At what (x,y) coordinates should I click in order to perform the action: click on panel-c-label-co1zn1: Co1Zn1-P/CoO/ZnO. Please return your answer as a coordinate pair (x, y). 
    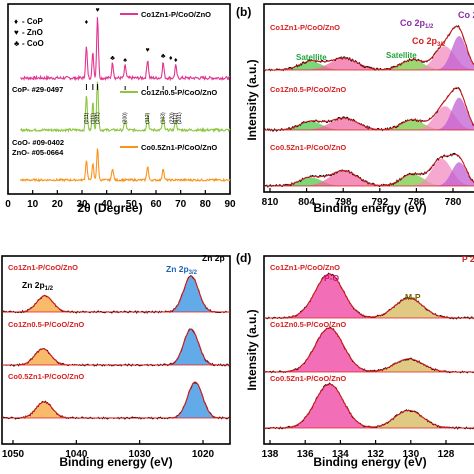
    Looking at the image, I should click on (43, 267).